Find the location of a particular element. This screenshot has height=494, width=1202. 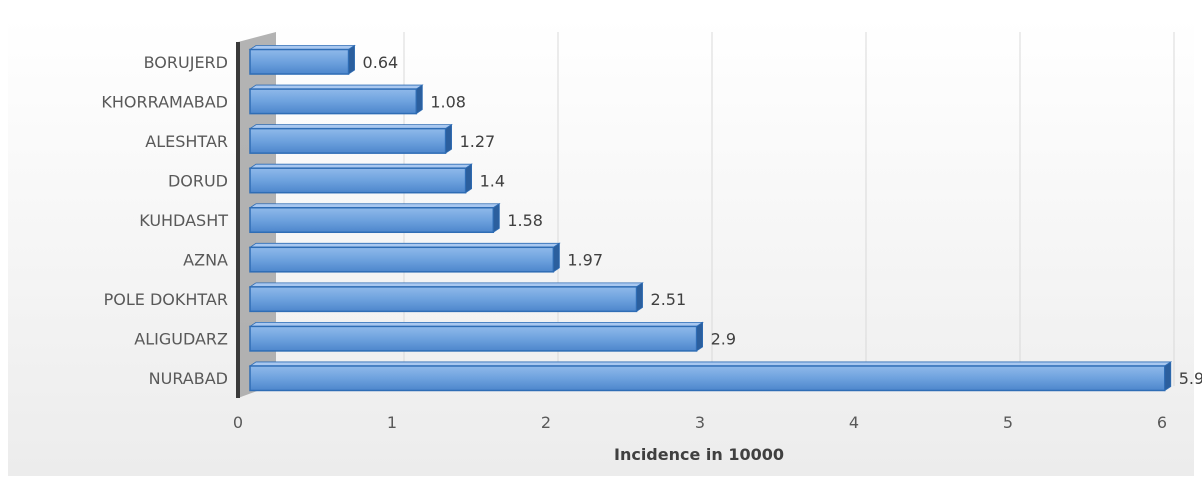

x-tick-label: 6 is located at coordinates (1162, 422).